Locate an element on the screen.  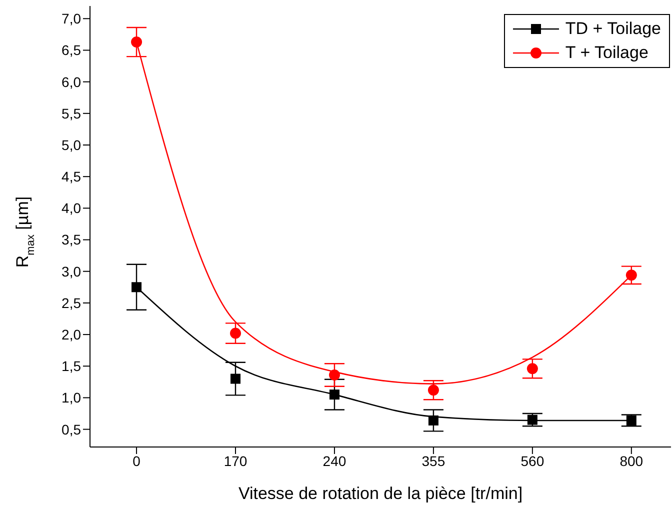
x-tick-label: 0 is located at coordinates (136, 460).